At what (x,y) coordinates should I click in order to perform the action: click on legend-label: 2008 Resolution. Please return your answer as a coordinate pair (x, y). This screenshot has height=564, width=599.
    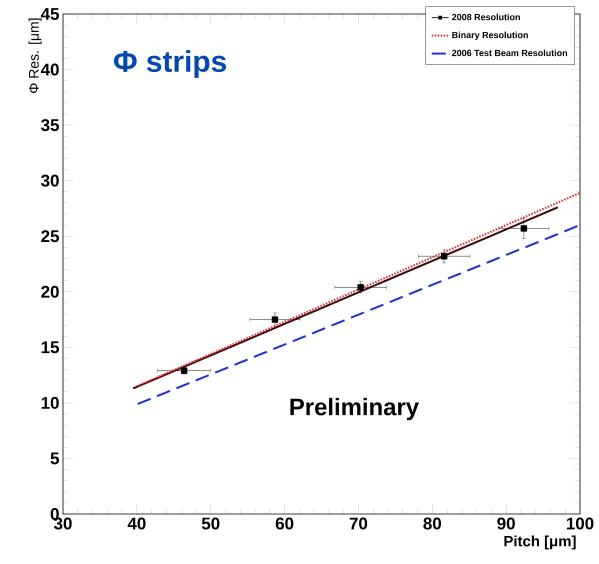
    Looking at the image, I should click on (486, 17).